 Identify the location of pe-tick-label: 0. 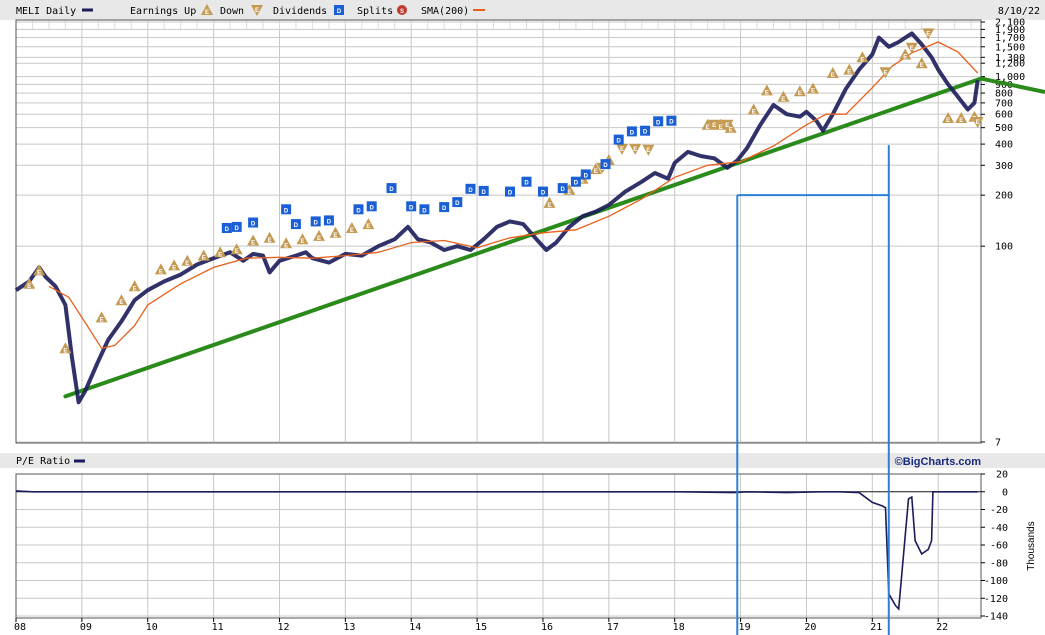
(1005, 492).